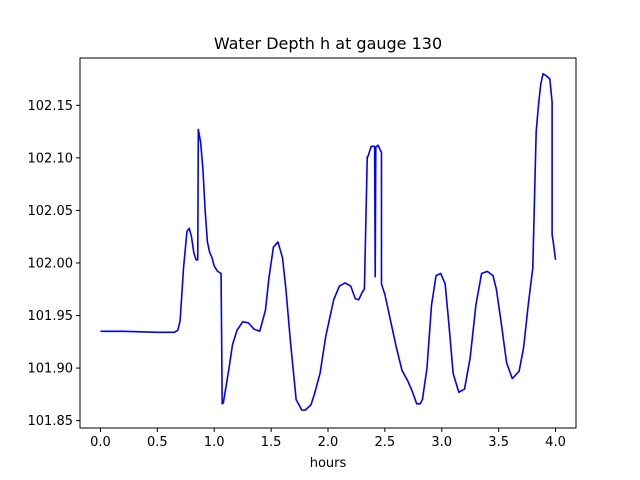 The height and width of the screenshot is (480, 640). I want to click on y-tick-label: 101.95, so click(51, 316).